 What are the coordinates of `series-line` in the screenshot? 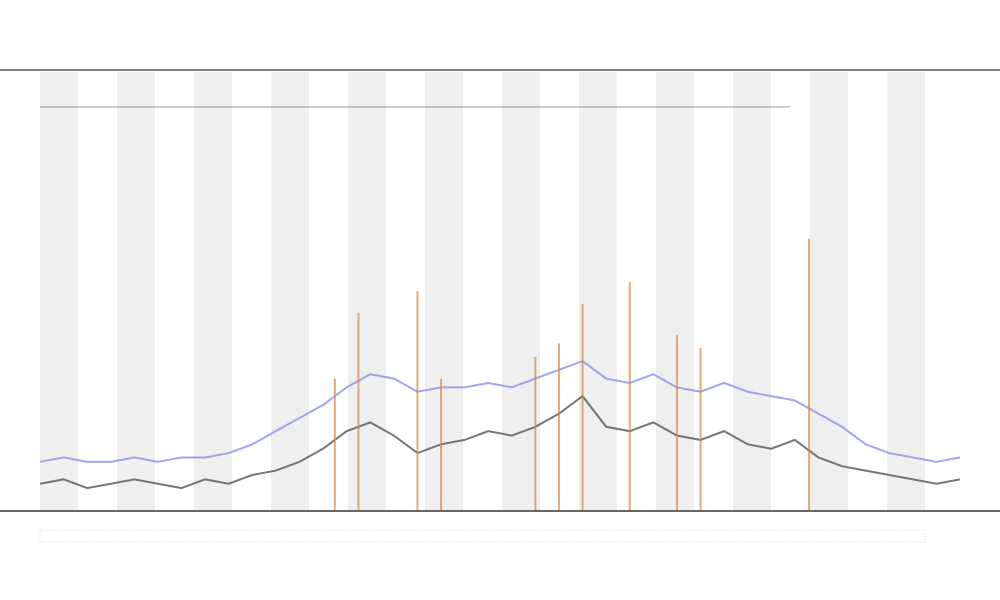 It's located at (500, 442).